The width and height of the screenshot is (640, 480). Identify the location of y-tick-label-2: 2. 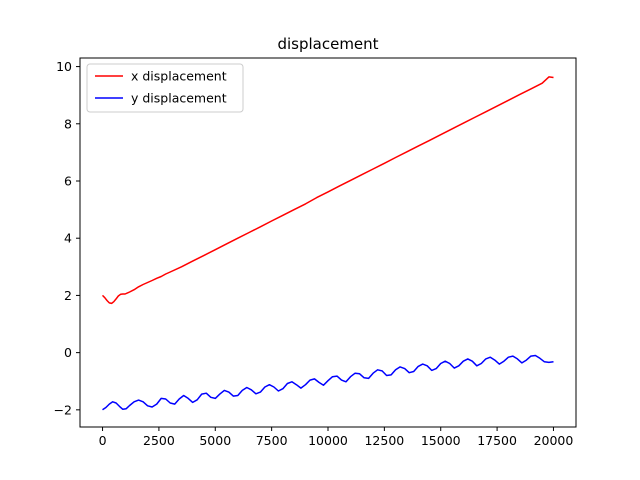
(68, 295).